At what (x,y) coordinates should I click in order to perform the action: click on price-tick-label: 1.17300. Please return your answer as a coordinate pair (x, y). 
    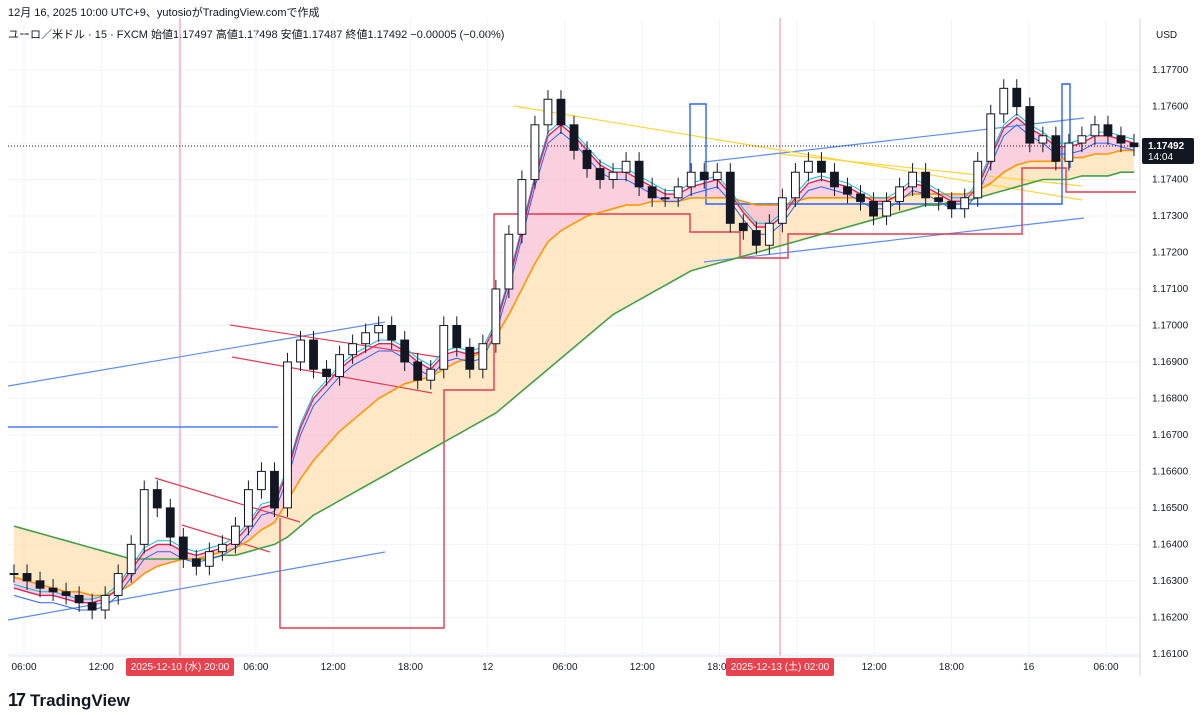
    Looking at the image, I should click on (1170, 216).